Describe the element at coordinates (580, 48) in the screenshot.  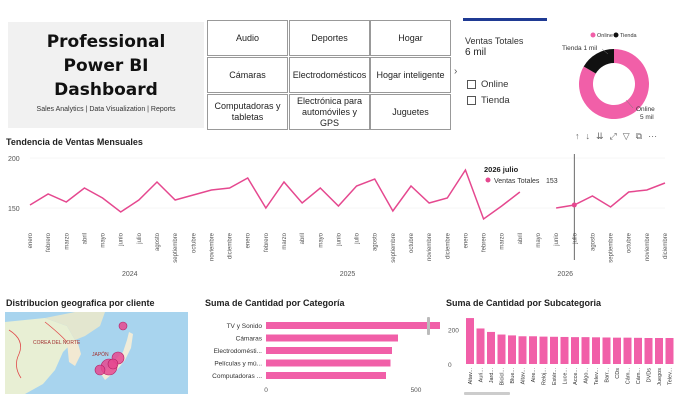
I see `donut-label-tienda: Tienda 1 mil` at that location.